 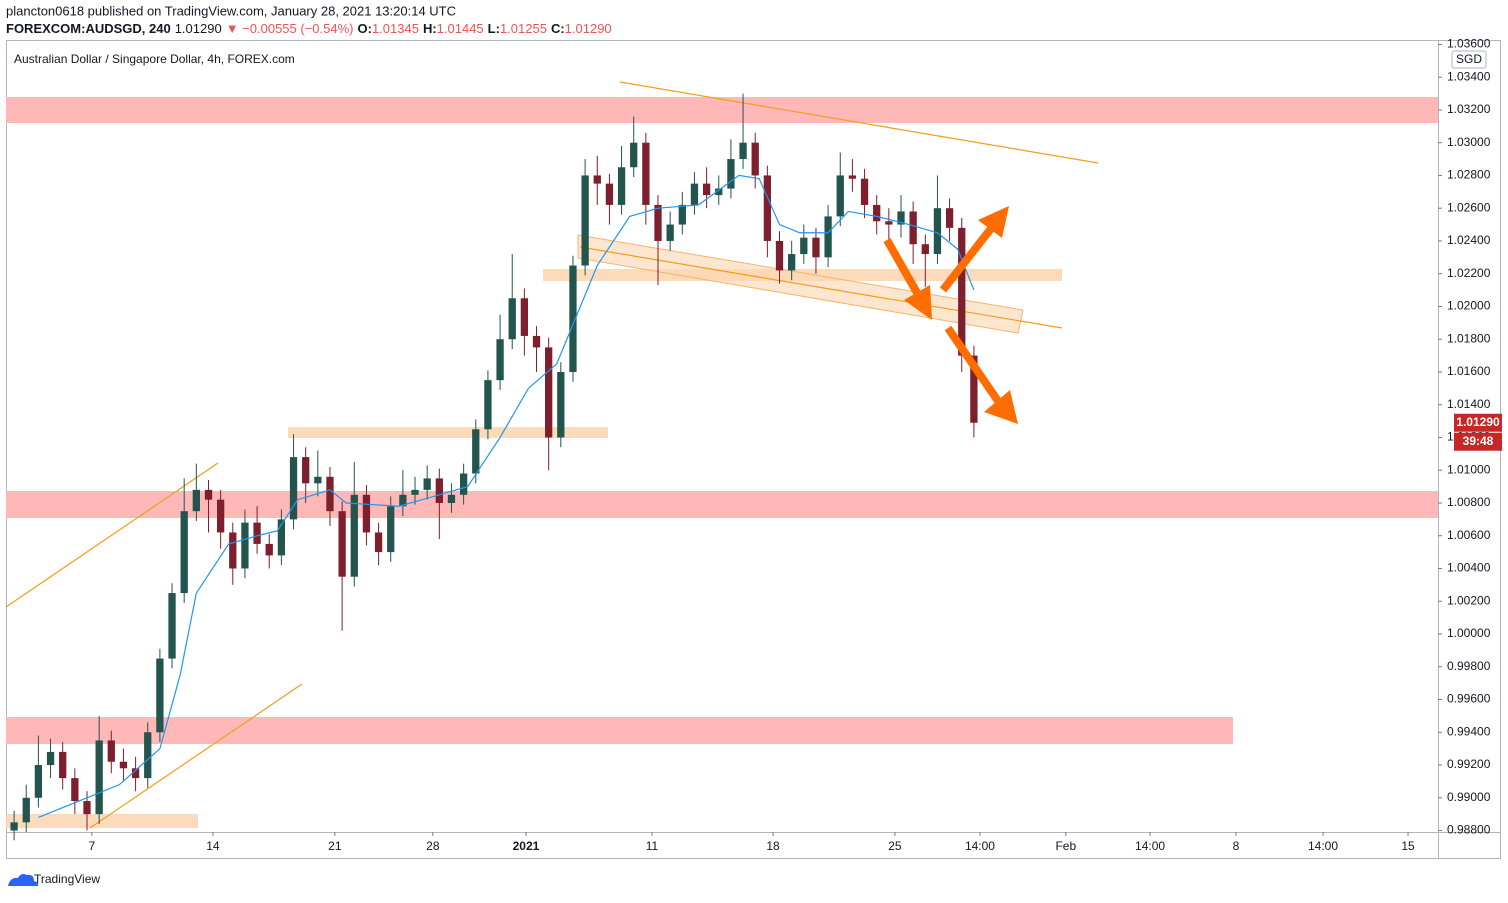 What do you see at coordinates (773, 846) in the screenshot?
I see `x-tick-label: 18` at bounding box center [773, 846].